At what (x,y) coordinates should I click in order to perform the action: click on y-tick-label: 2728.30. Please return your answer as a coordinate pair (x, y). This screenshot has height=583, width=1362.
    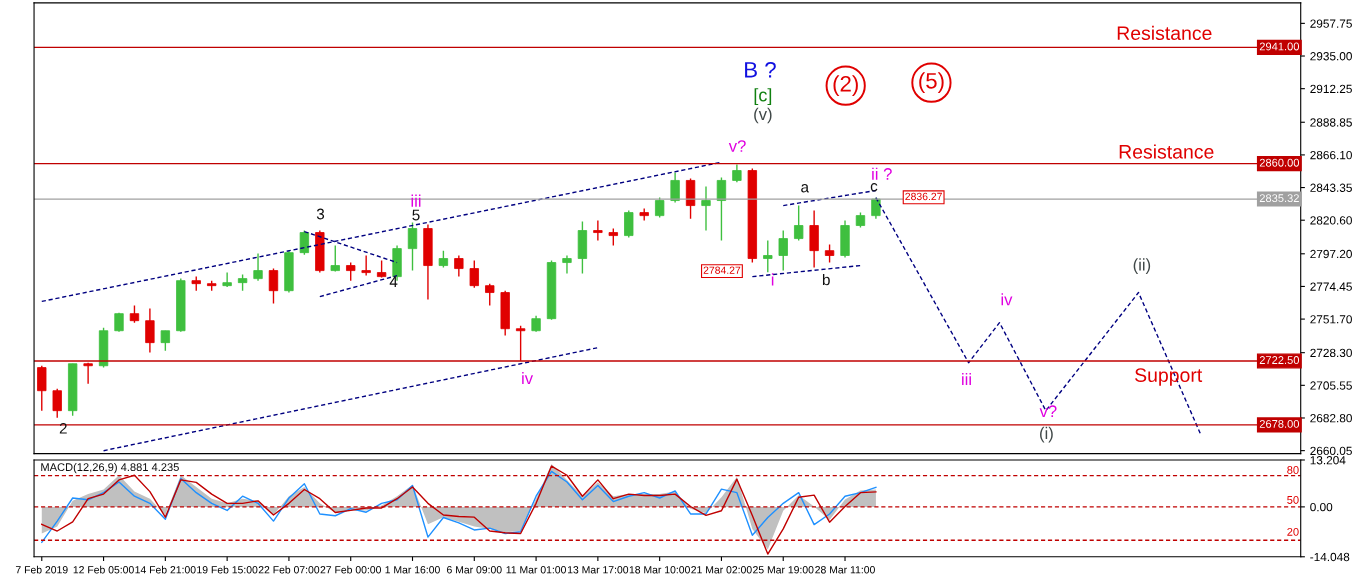
    Looking at the image, I should click on (1331, 353).